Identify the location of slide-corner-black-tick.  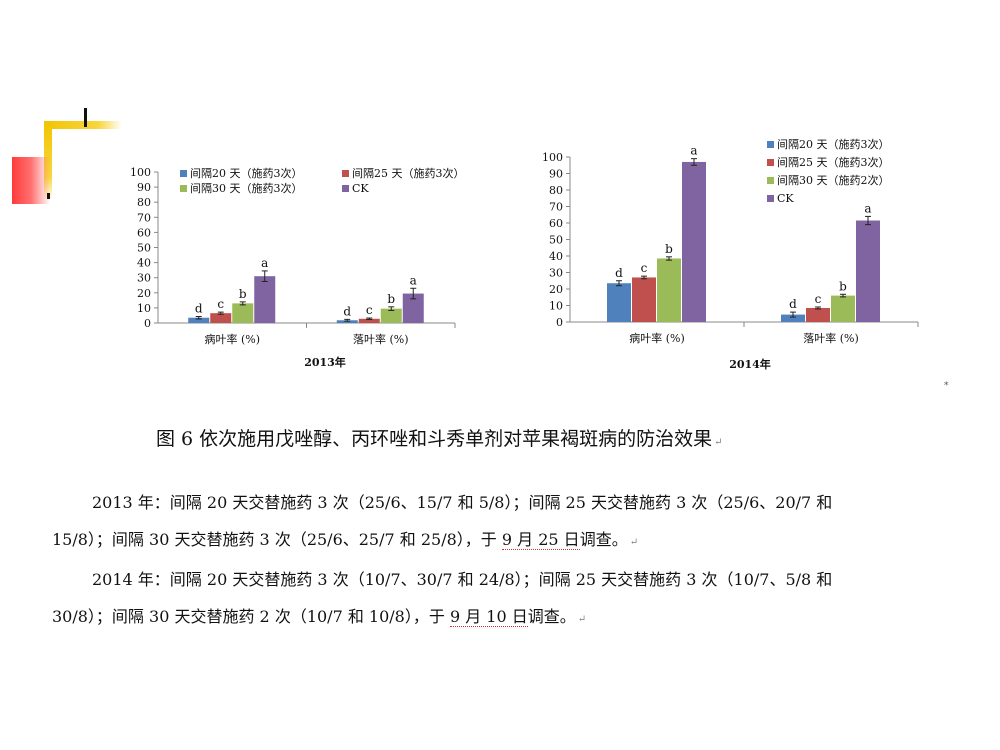
(85, 117).